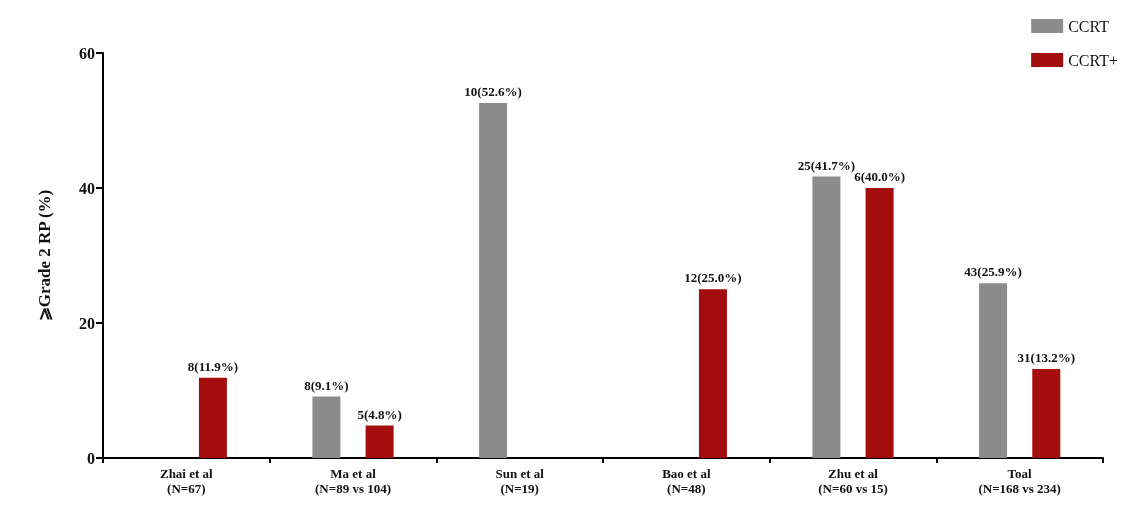 The image size is (1145, 528). I want to click on x-tick-label: Ma et al (N=89 vs 104), so click(353, 481).